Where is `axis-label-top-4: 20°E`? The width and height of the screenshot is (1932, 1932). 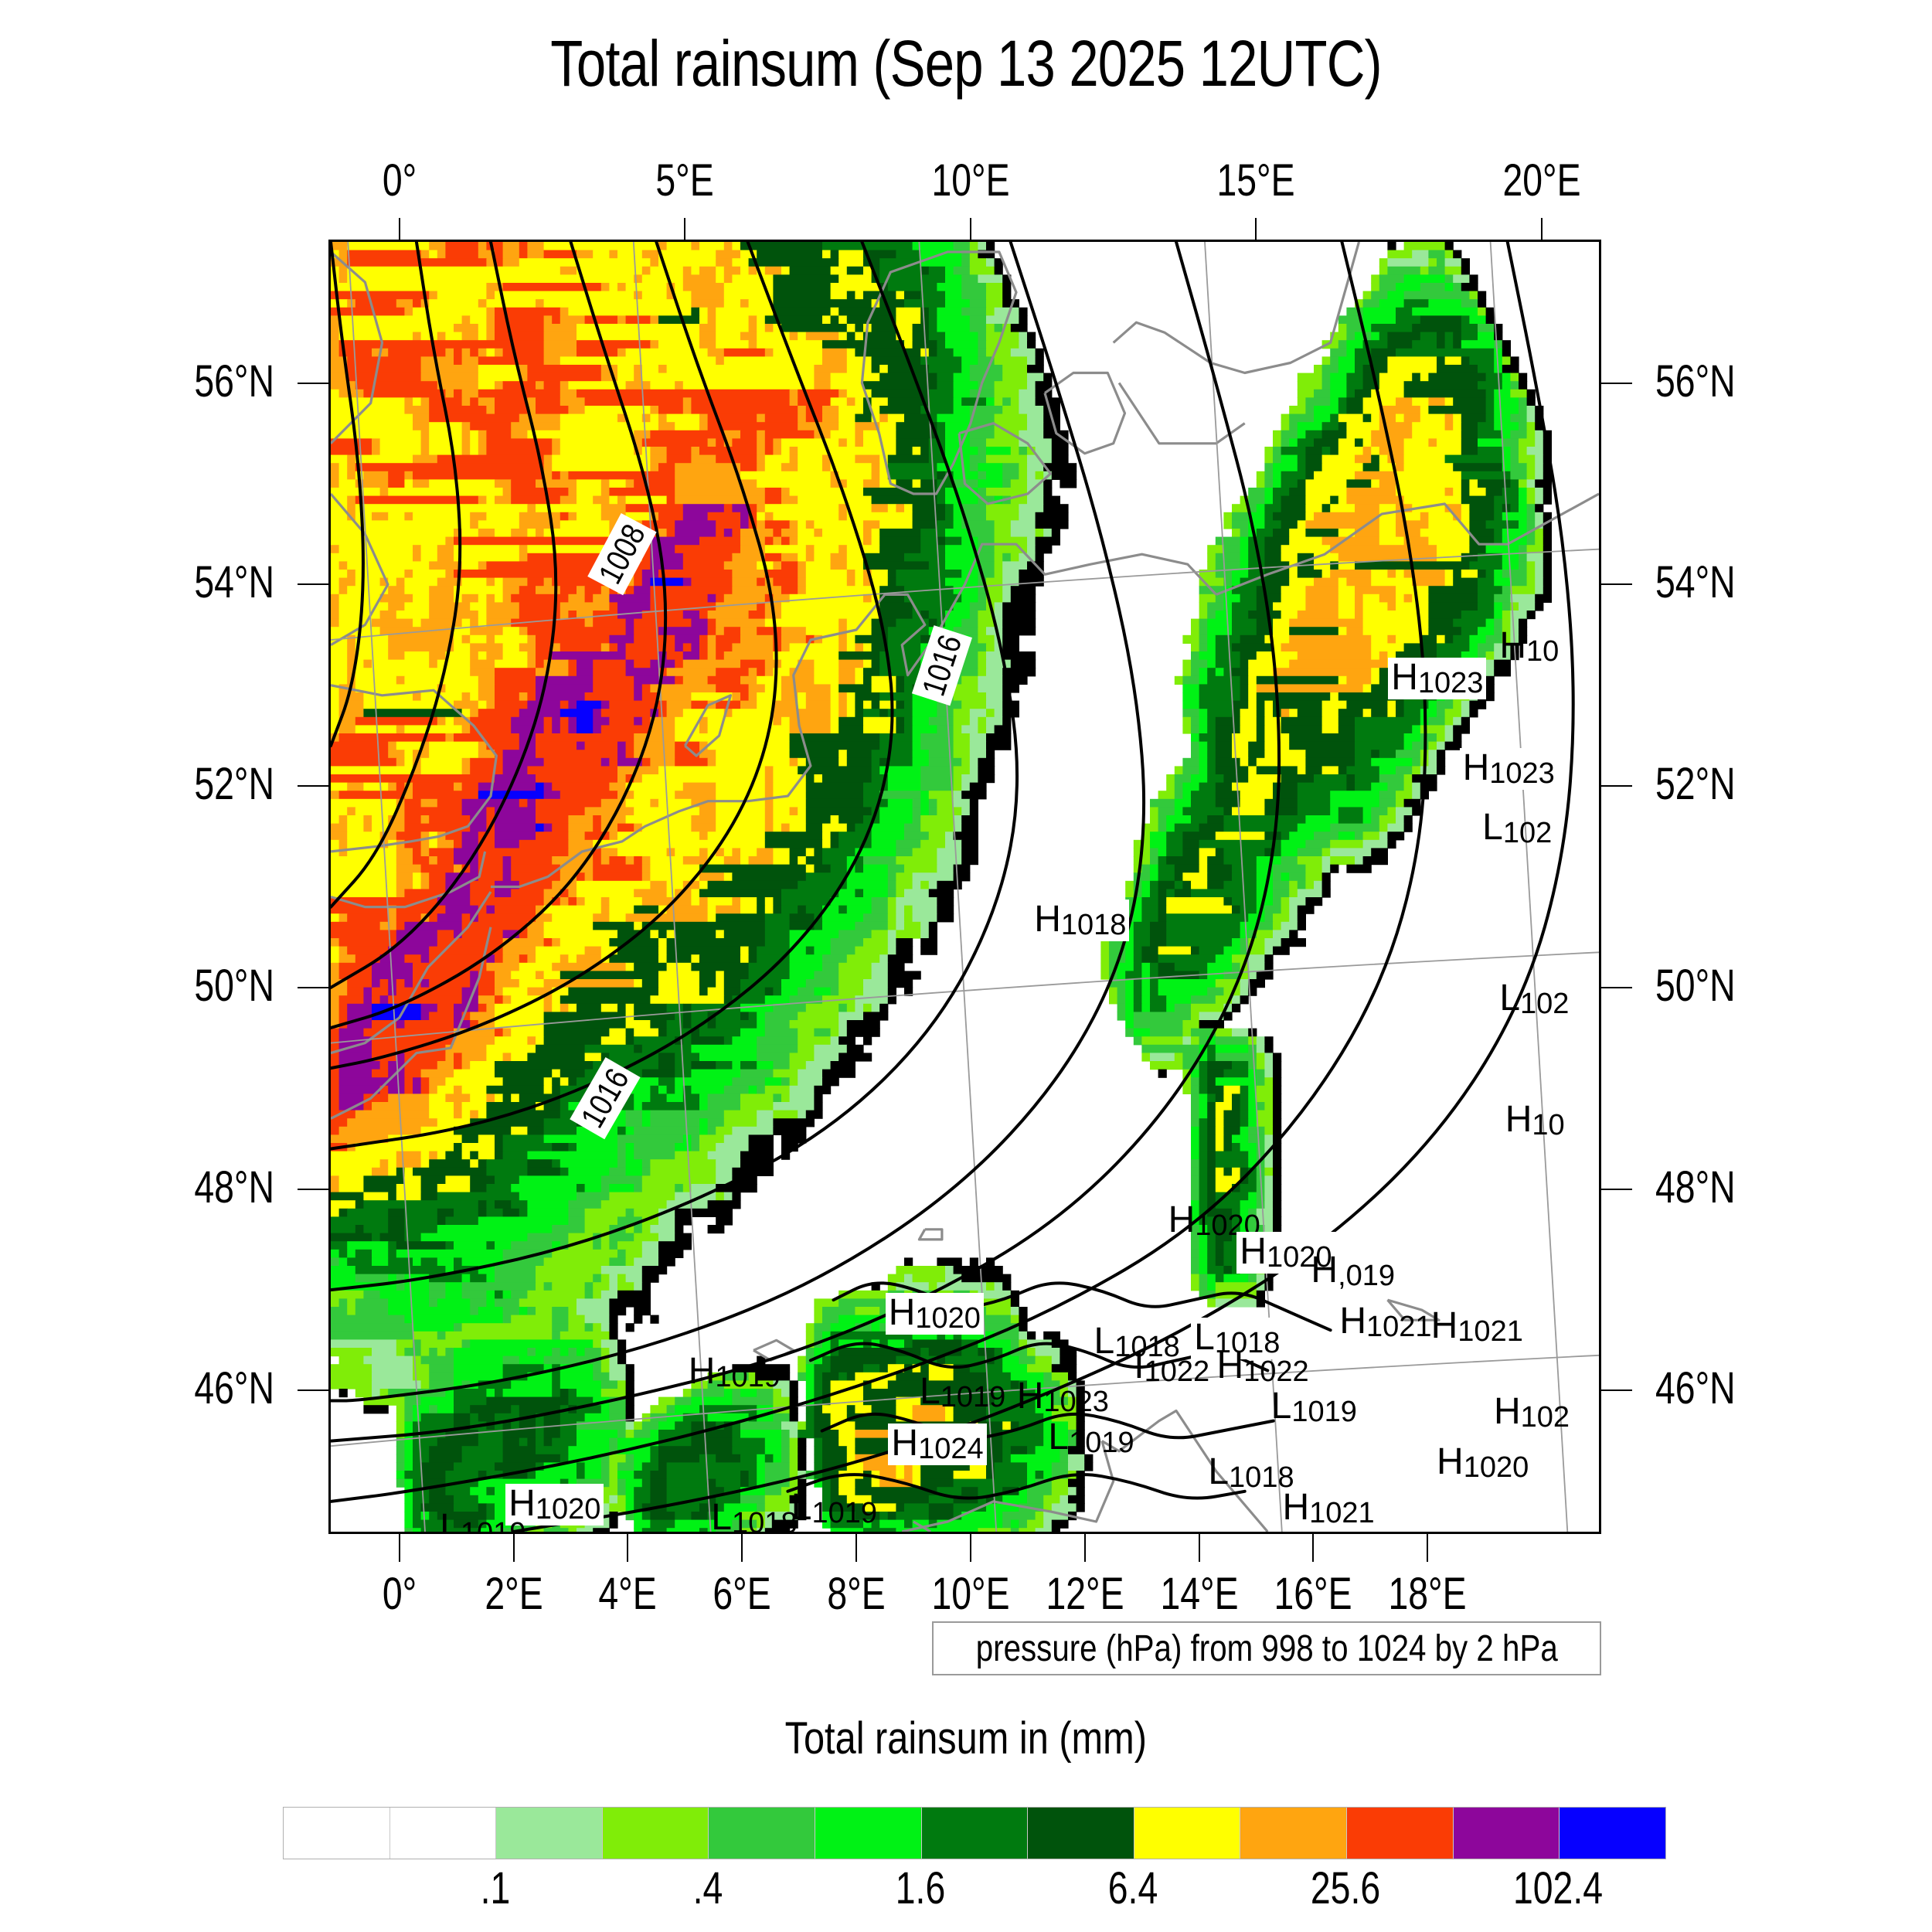
axis-label-top-4: 20°E is located at coordinates (1541, 181).